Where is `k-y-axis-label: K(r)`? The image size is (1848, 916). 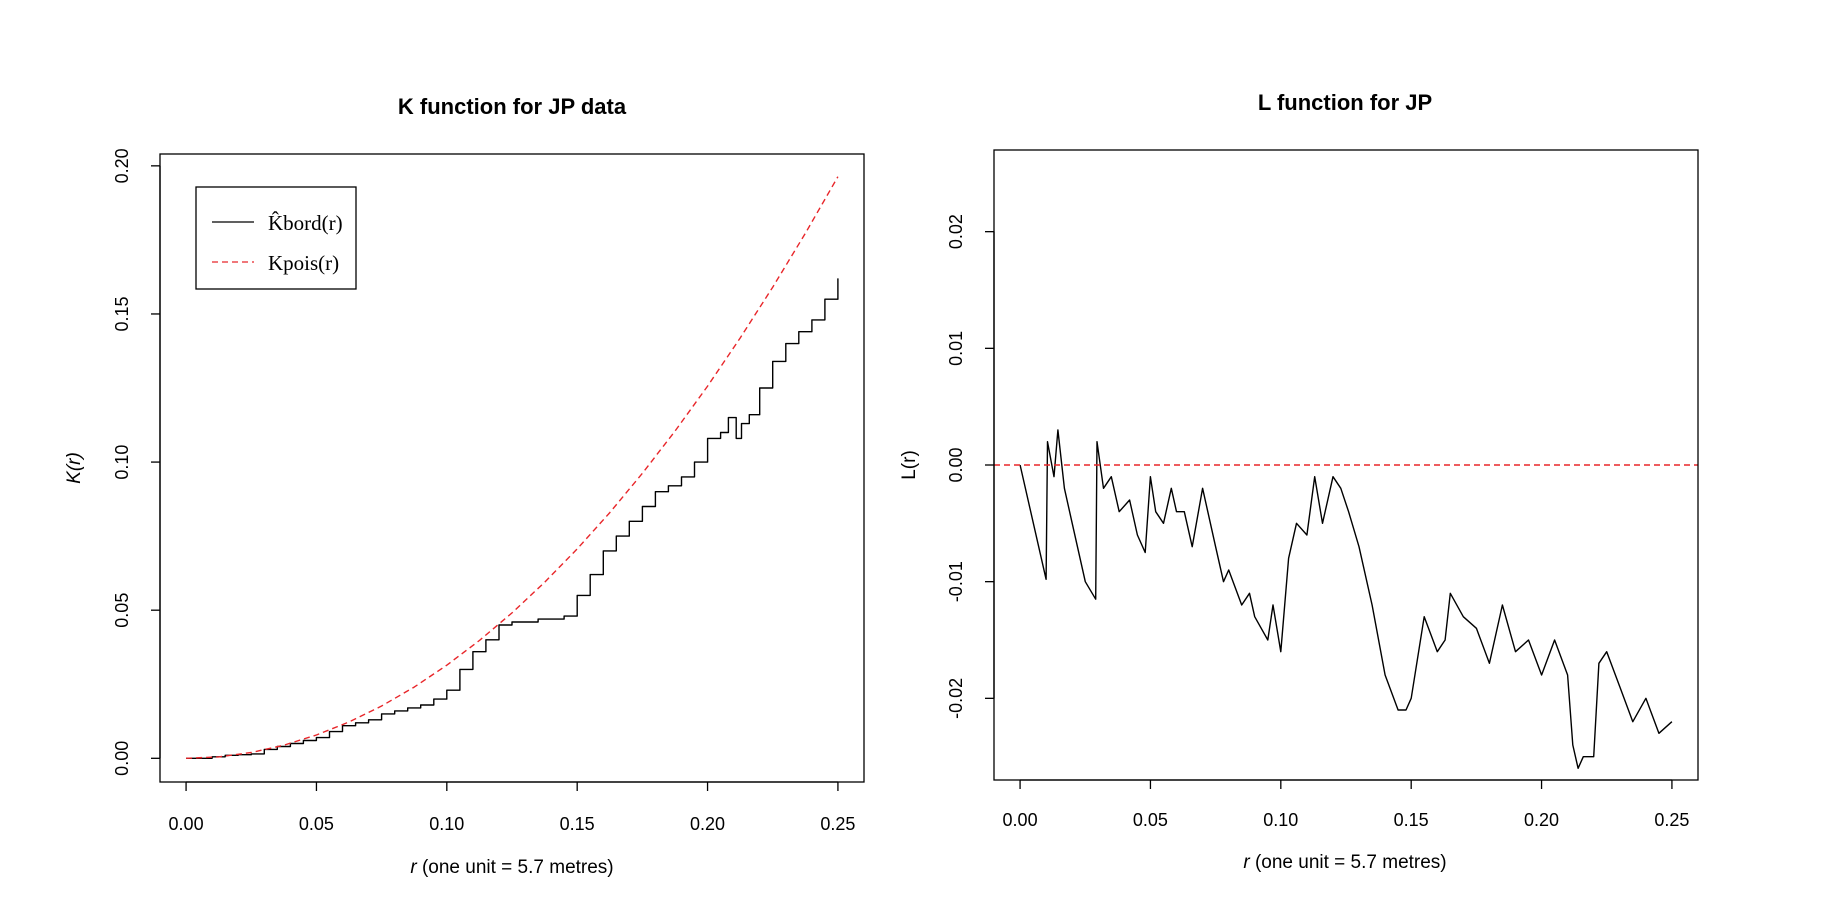
k-y-axis-label: K(r) is located at coordinates (74, 468).